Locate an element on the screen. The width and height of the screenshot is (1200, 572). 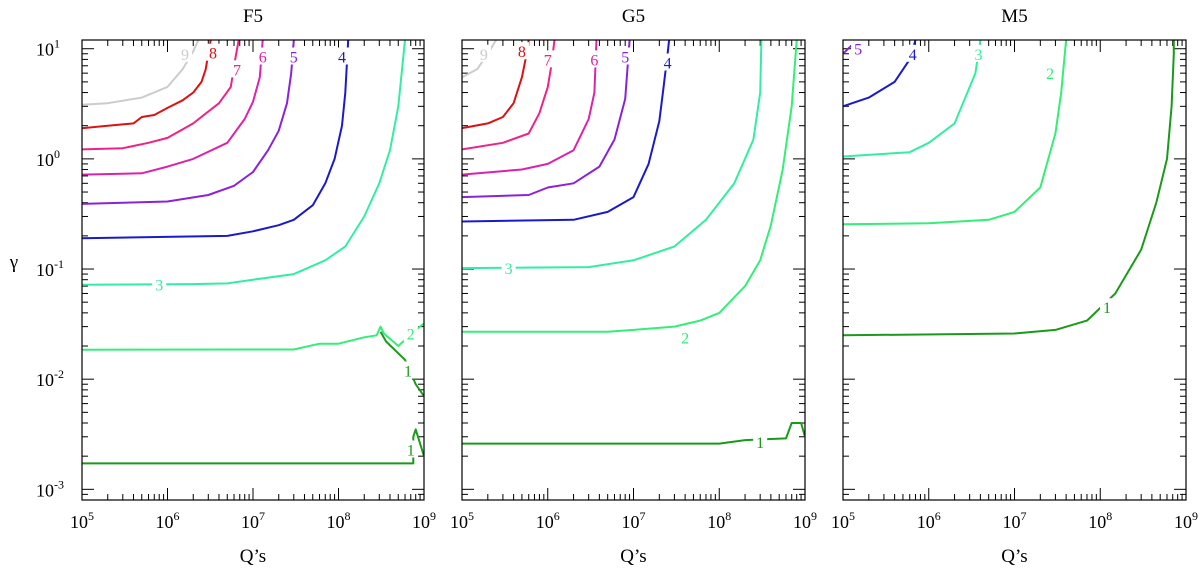
y-tick-label: 10⁻² is located at coordinates (50, 378).